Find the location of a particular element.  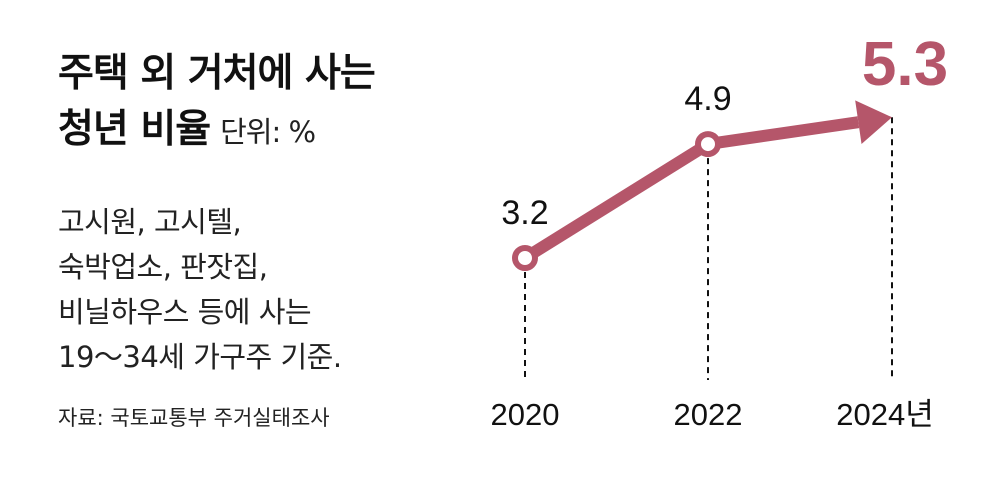

x-tick-label: 2020 is located at coordinates (525, 414).